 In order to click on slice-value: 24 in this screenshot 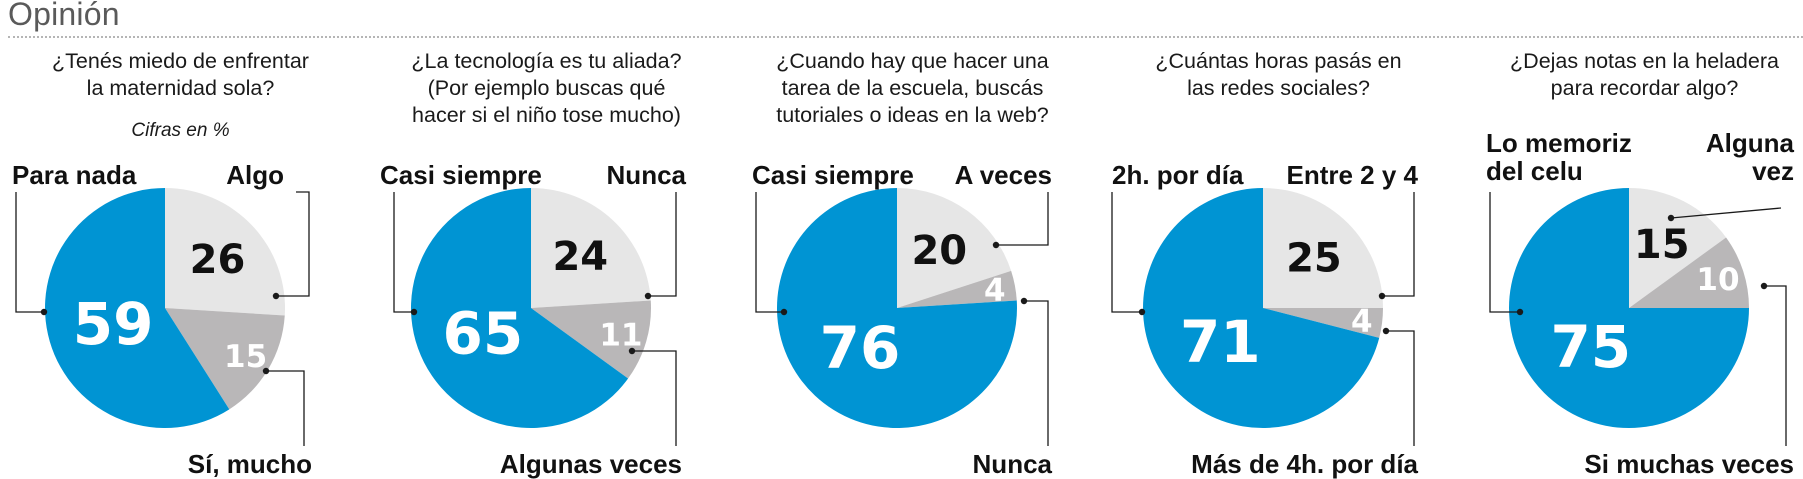, I will do `click(580, 257)`.